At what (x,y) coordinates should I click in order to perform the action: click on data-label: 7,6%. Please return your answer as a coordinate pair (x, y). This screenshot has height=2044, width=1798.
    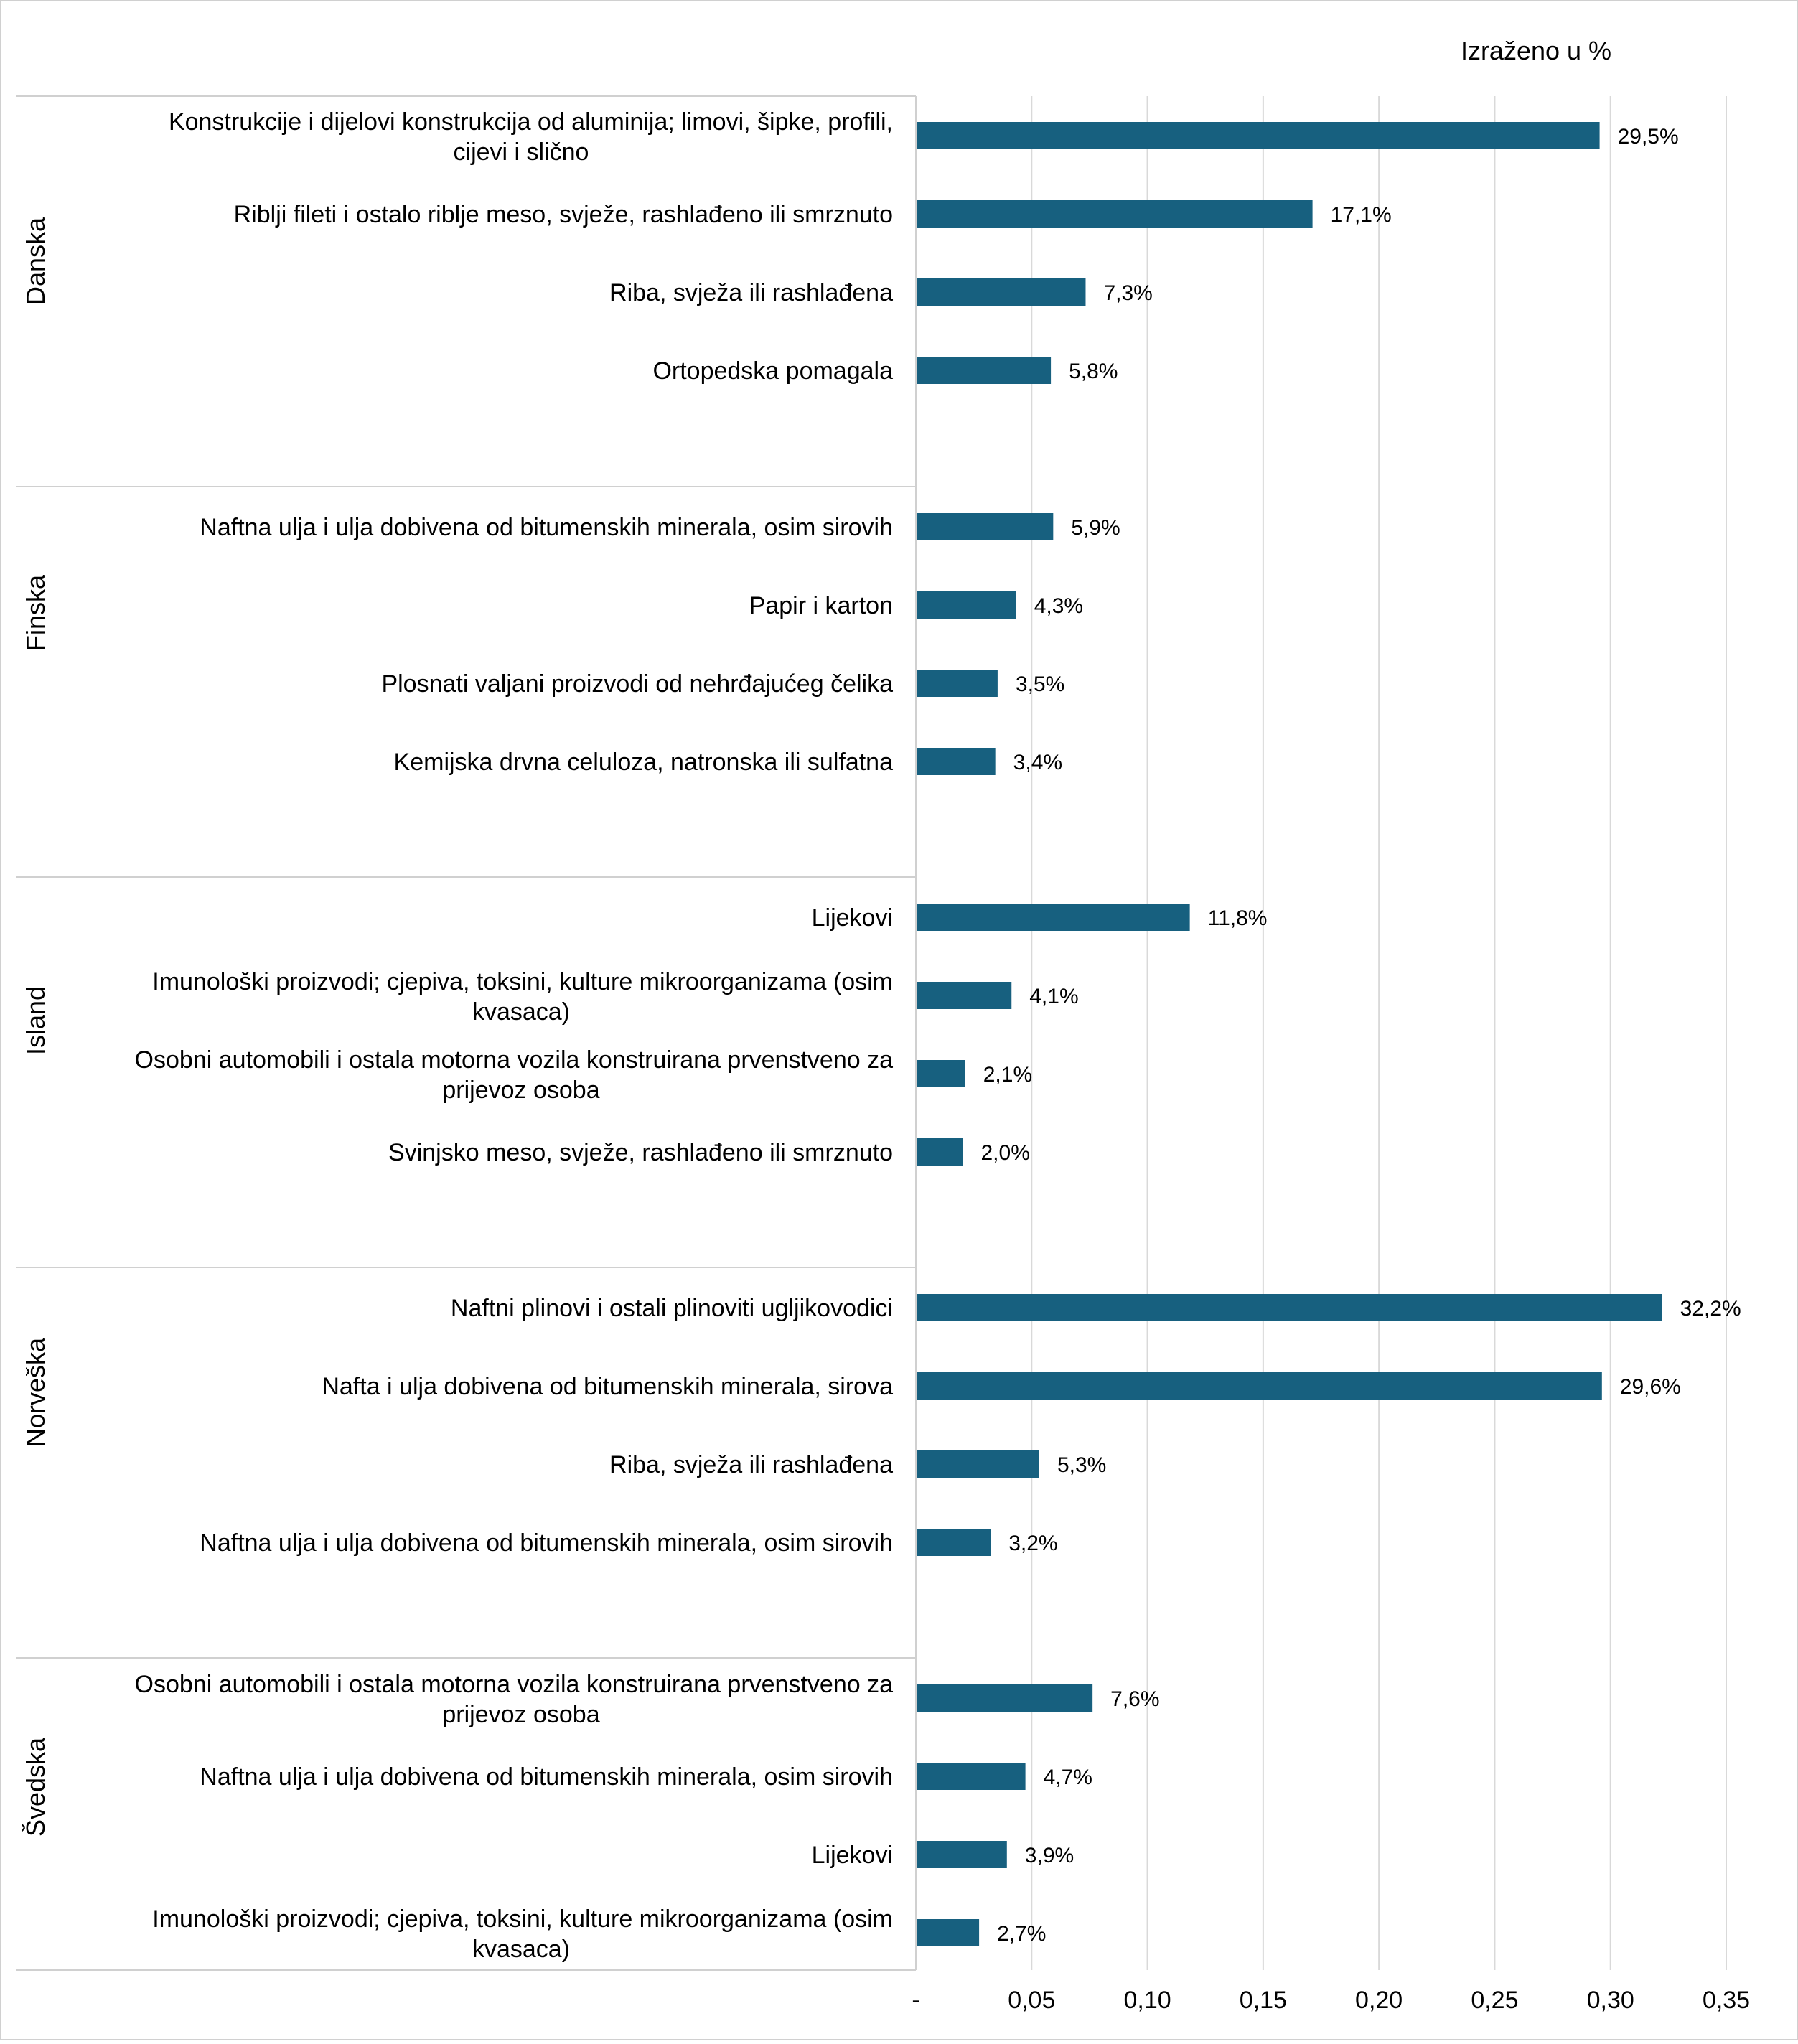
    Looking at the image, I should click on (1134, 1699).